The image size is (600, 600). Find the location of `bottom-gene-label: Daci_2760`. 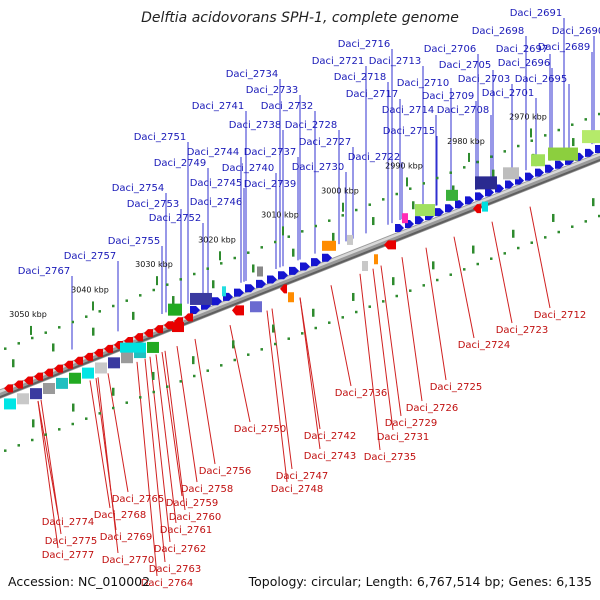

bottom-gene-label: Daci_2760 is located at coordinates (195, 517).